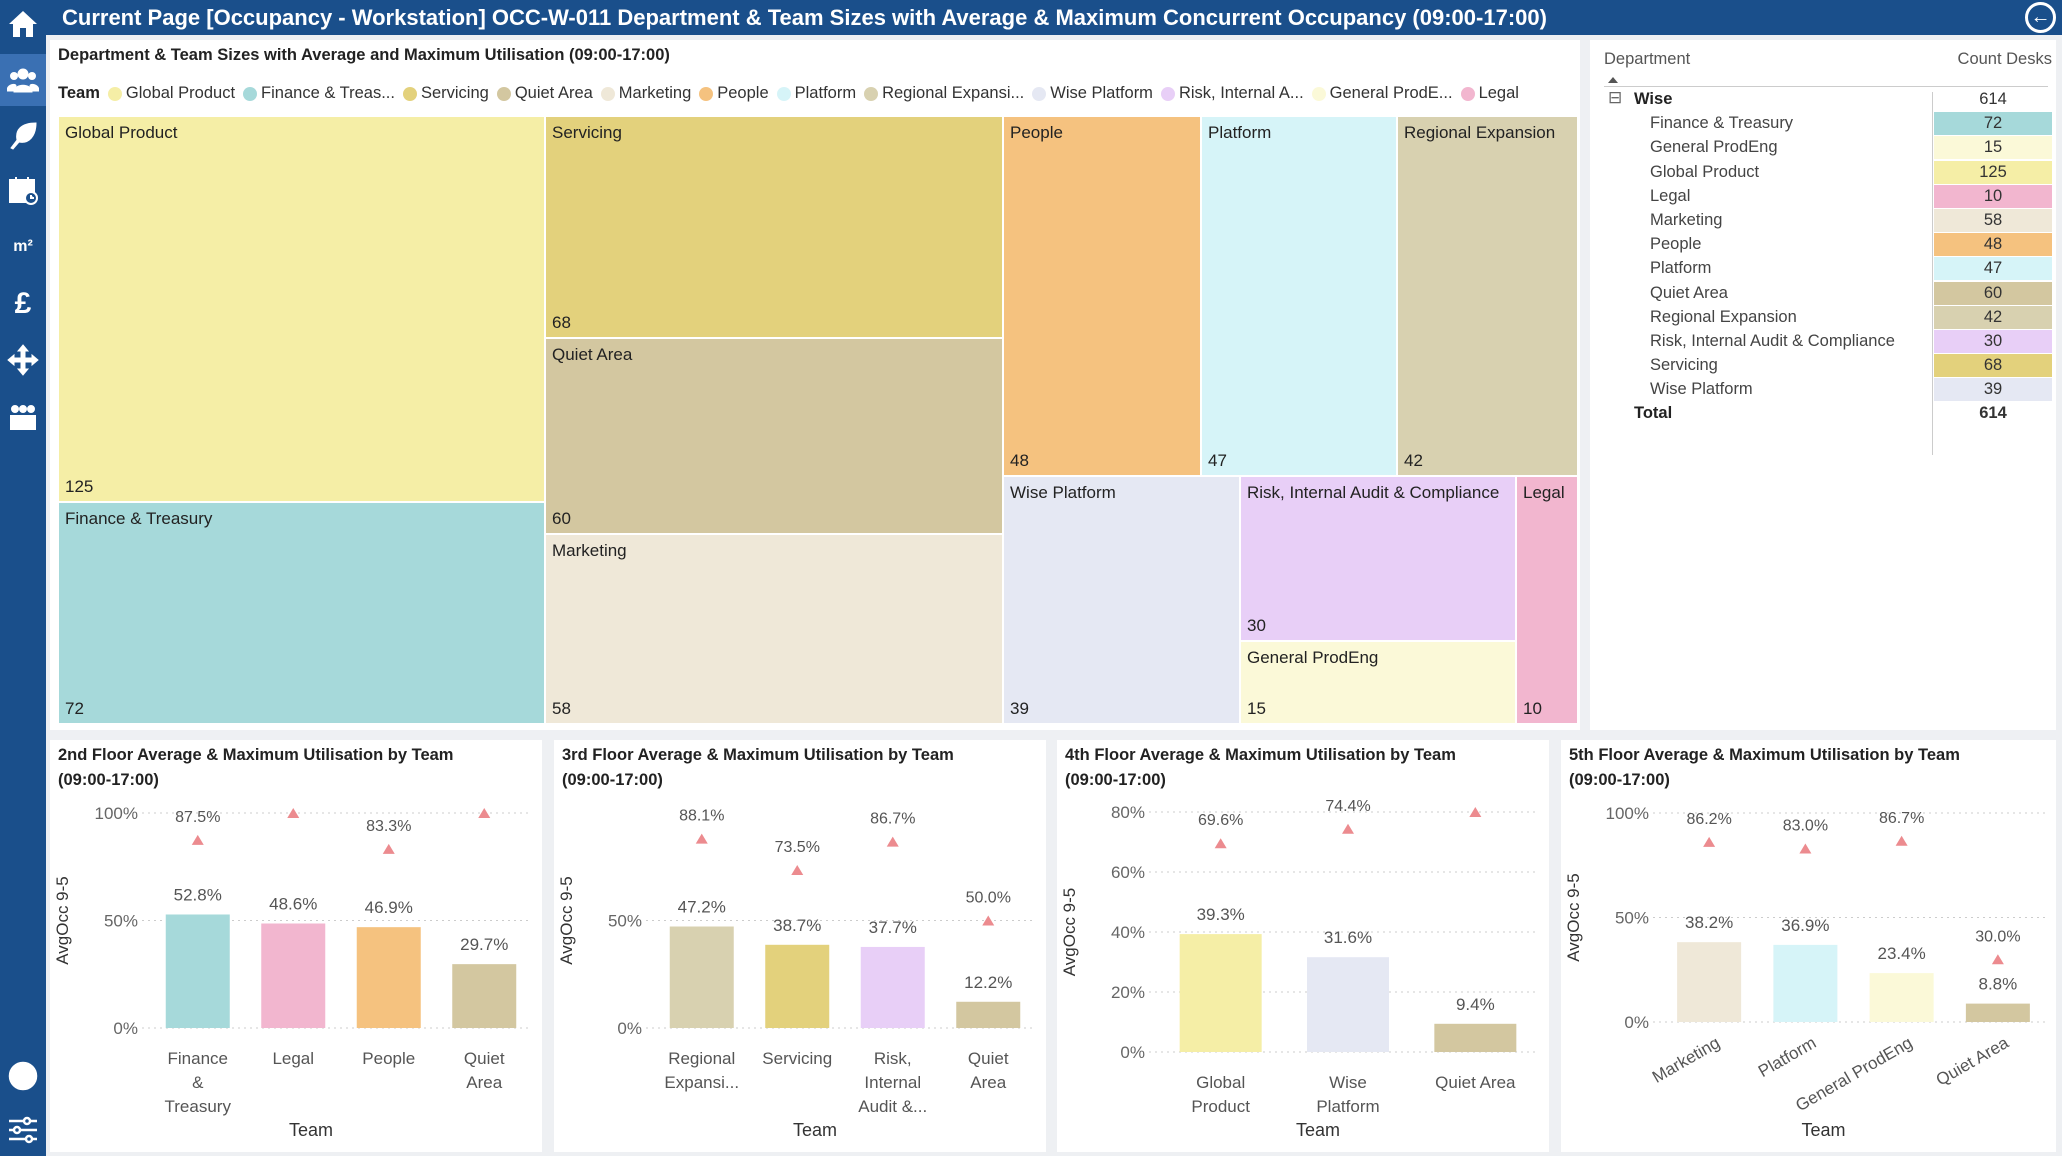 This screenshot has width=2062, height=1156. I want to click on max-value-label: 83.0%, so click(1805, 826).